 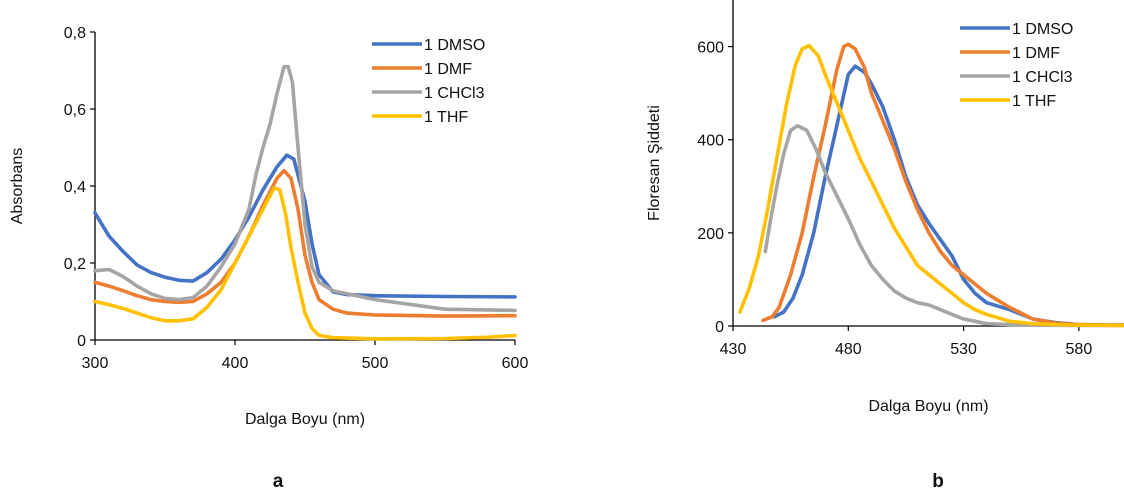 I want to click on y-tick-label: 400, so click(x=710, y=141).